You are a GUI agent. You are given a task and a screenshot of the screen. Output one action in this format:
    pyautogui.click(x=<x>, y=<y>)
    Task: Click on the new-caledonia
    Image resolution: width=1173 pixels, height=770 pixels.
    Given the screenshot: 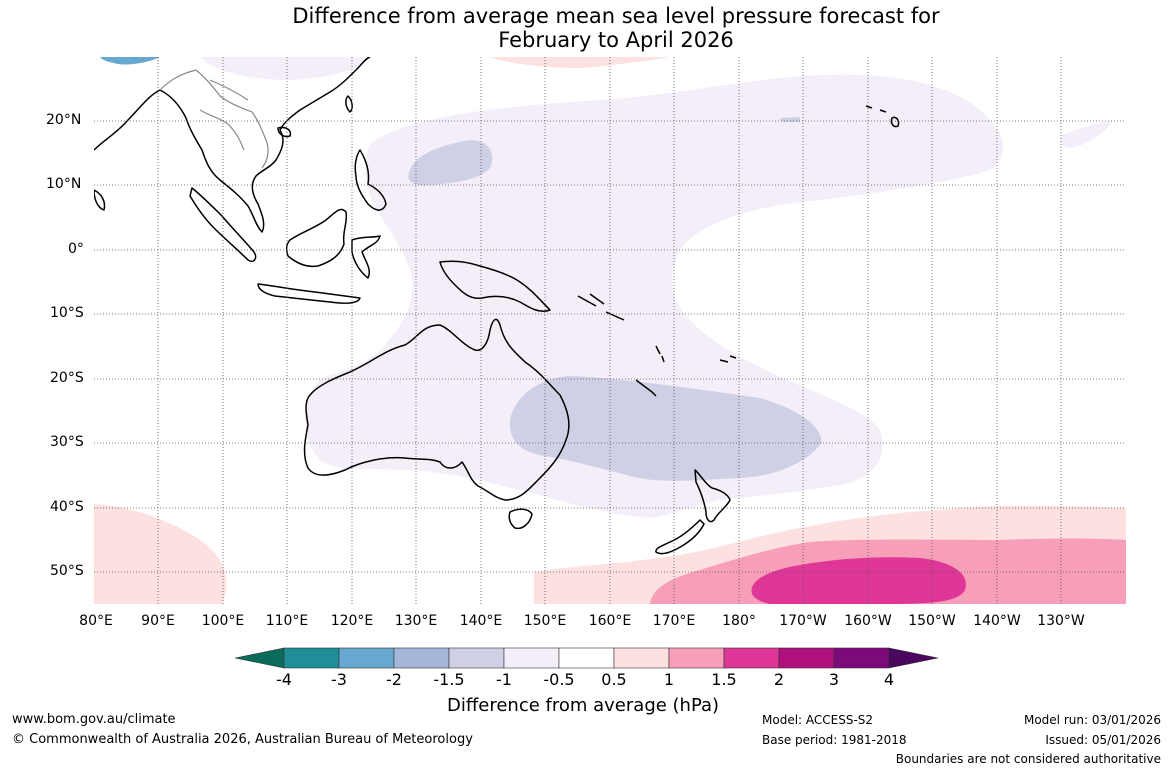 What is the action you would take?
    pyautogui.click(x=646, y=388)
    